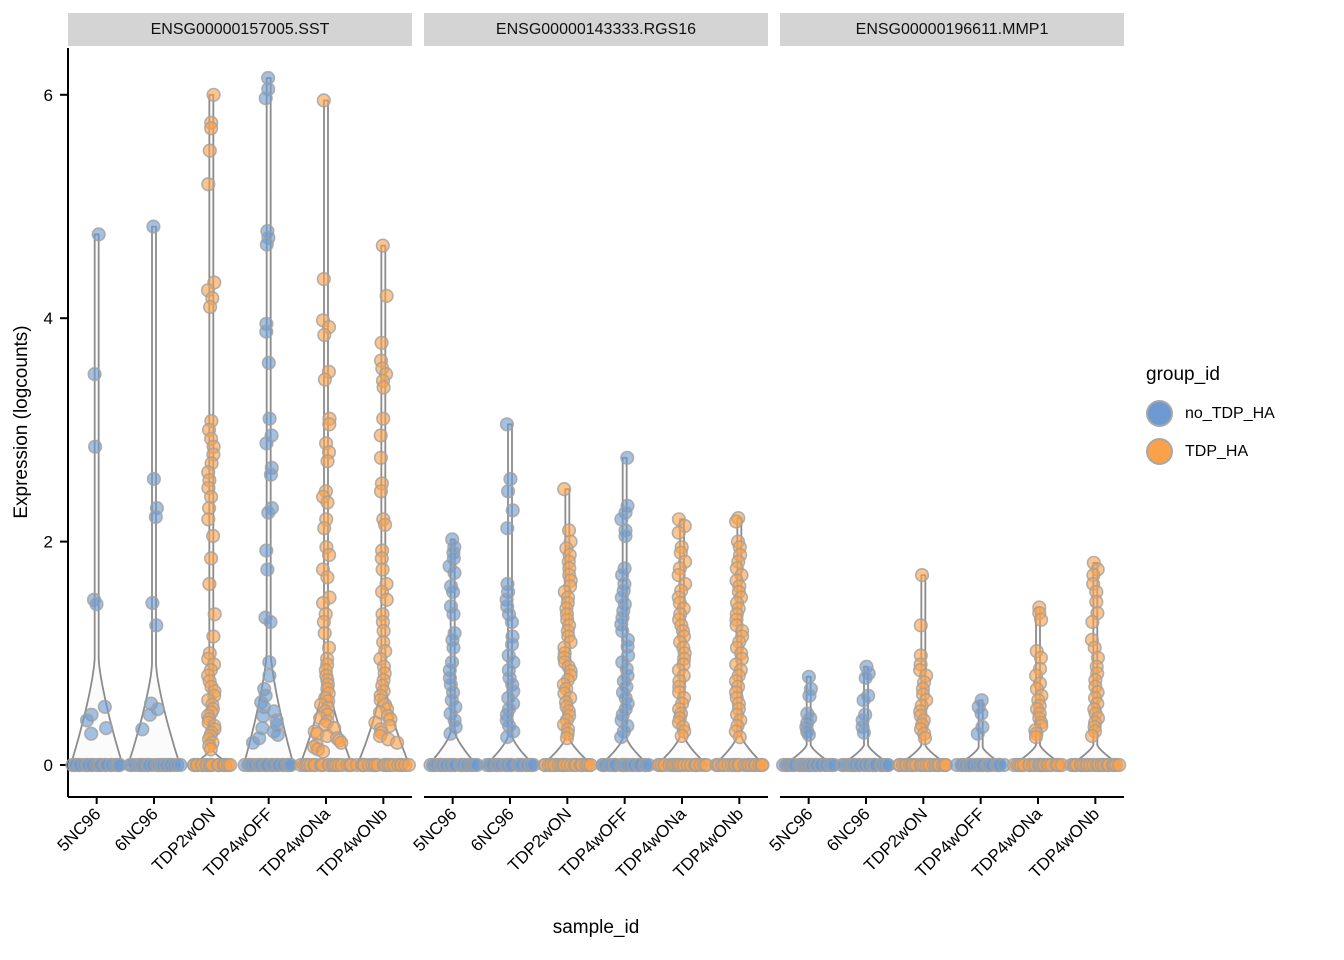  What do you see at coordinates (48, 95) in the screenshot?
I see `y-axis-tick-label: 6` at bounding box center [48, 95].